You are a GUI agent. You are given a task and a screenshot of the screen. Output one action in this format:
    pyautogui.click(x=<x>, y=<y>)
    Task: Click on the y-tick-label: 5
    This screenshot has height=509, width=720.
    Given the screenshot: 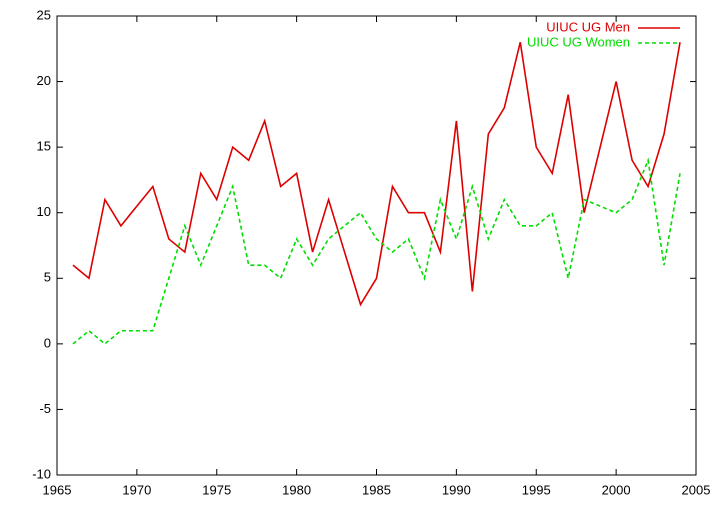 What is the action you would take?
    pyautogui.click(x=47, y=277)
    